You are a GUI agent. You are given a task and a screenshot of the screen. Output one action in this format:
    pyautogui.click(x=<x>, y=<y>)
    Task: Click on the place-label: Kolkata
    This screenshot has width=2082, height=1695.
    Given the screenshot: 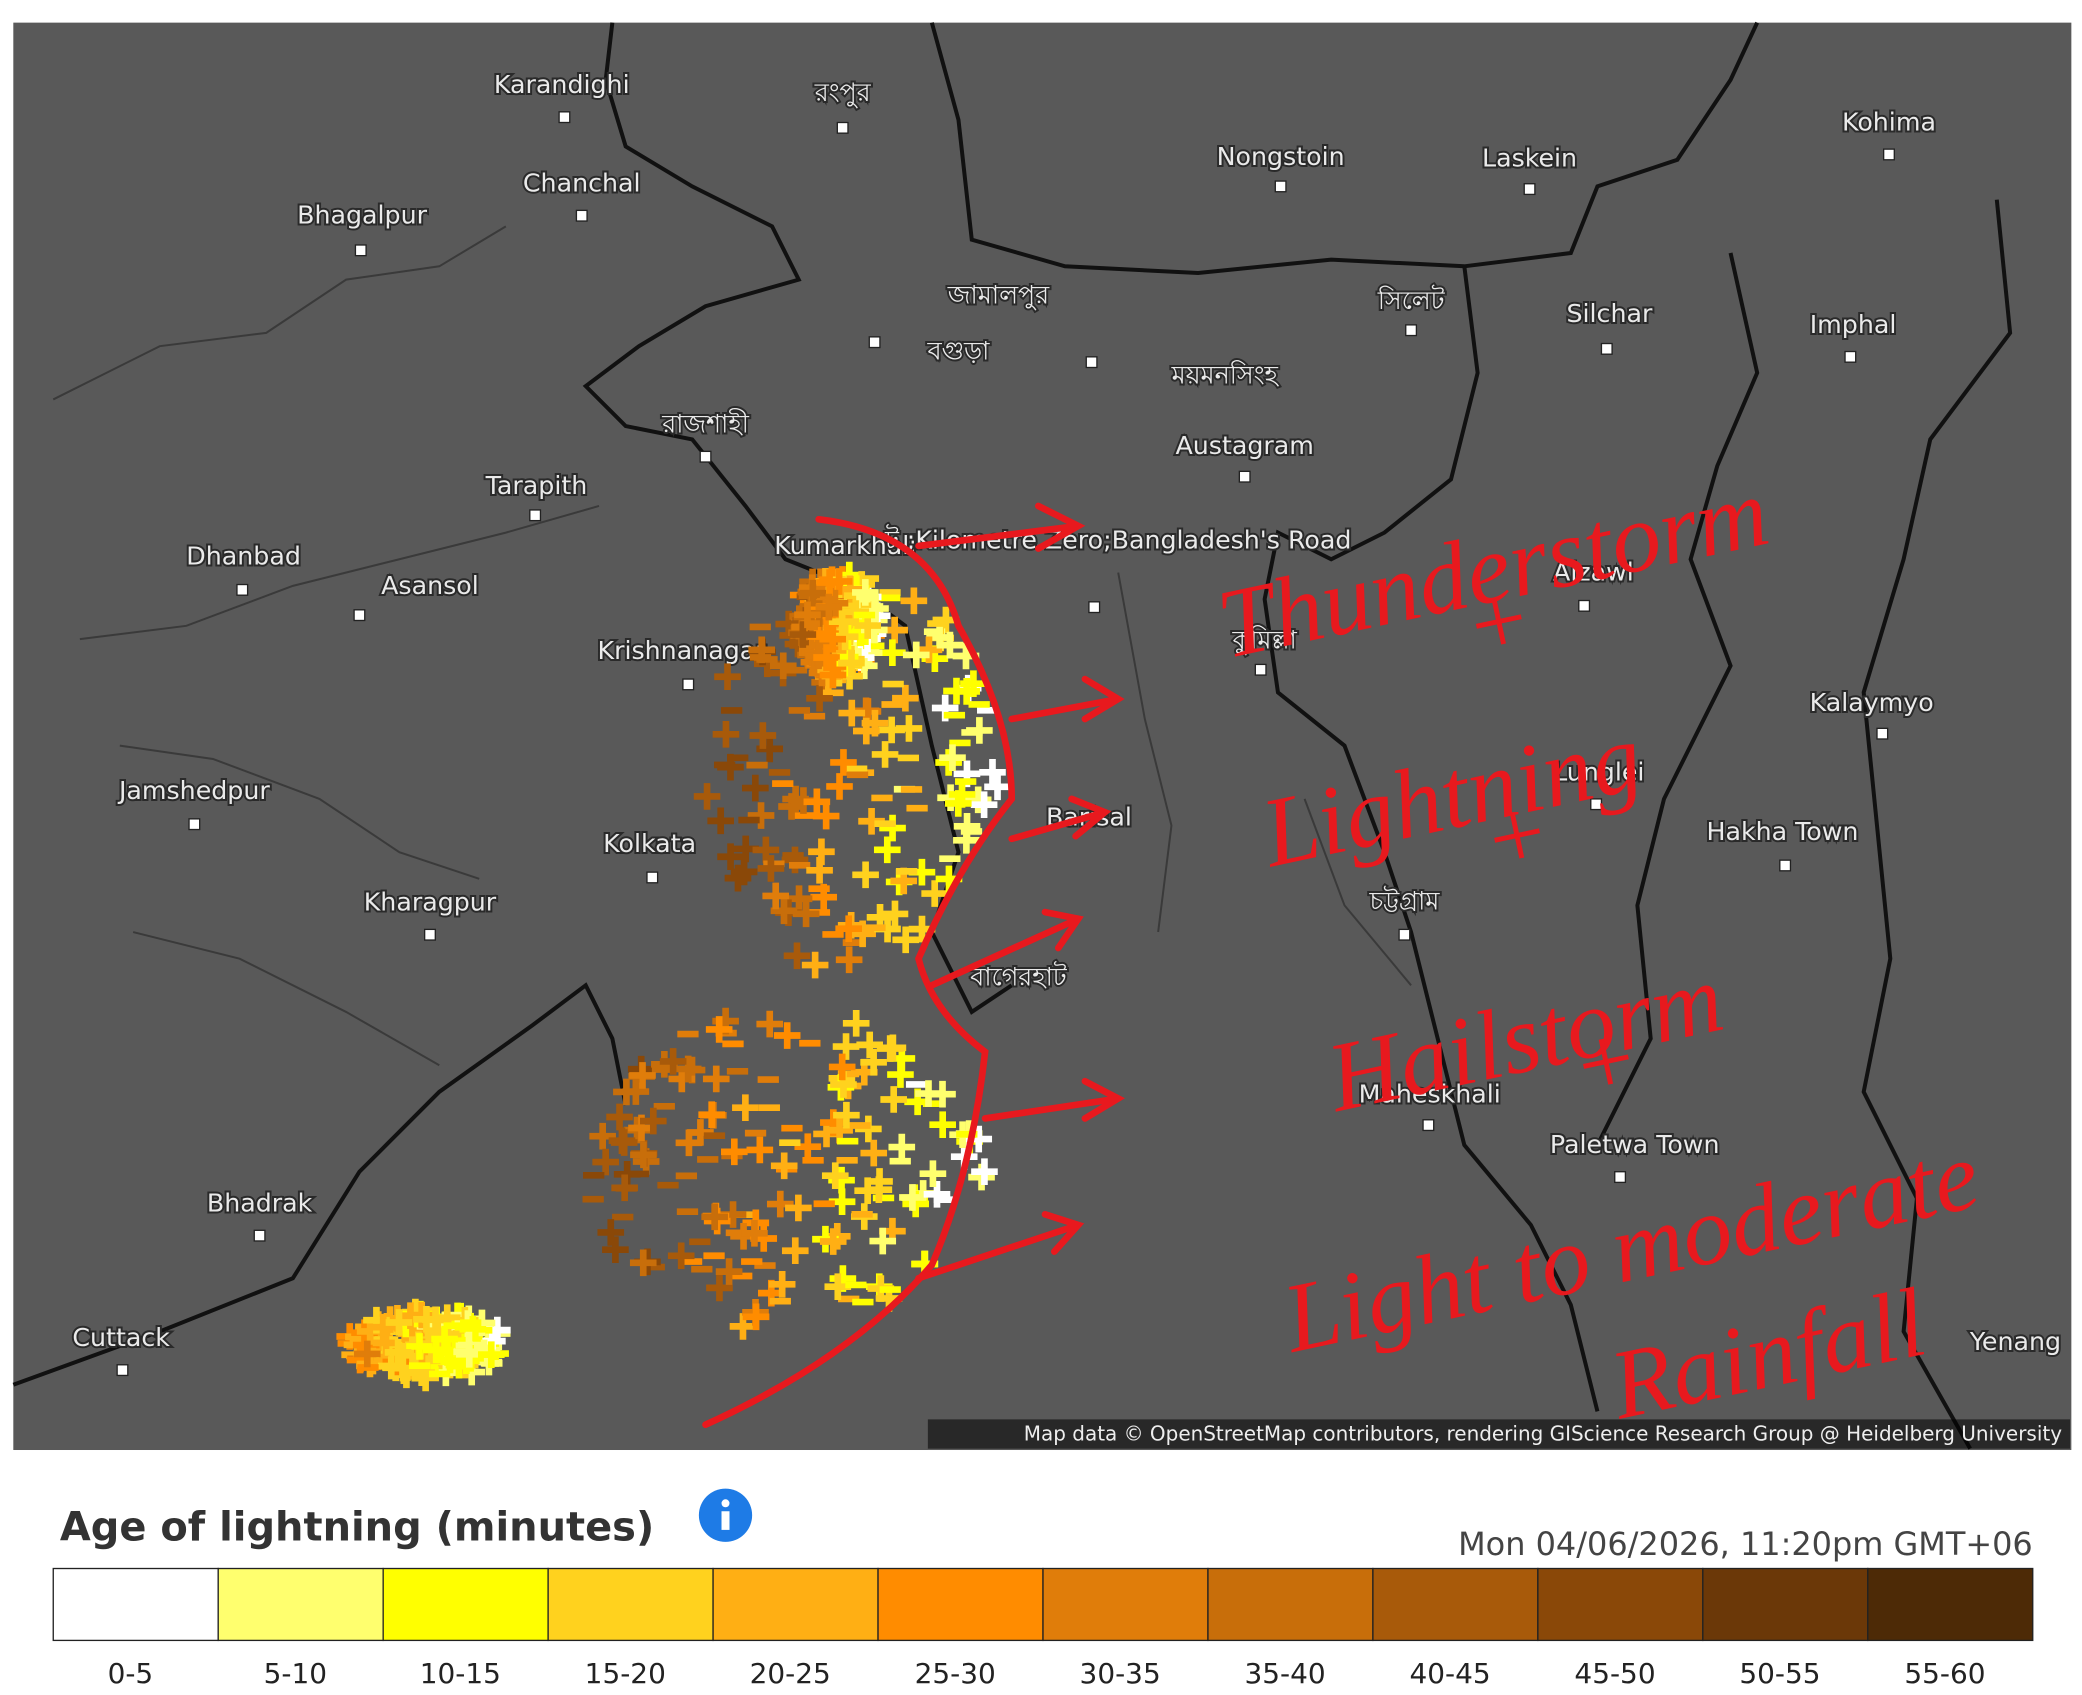 What is the action you would take?
    pyautogui.click(x=649, y=843)
    